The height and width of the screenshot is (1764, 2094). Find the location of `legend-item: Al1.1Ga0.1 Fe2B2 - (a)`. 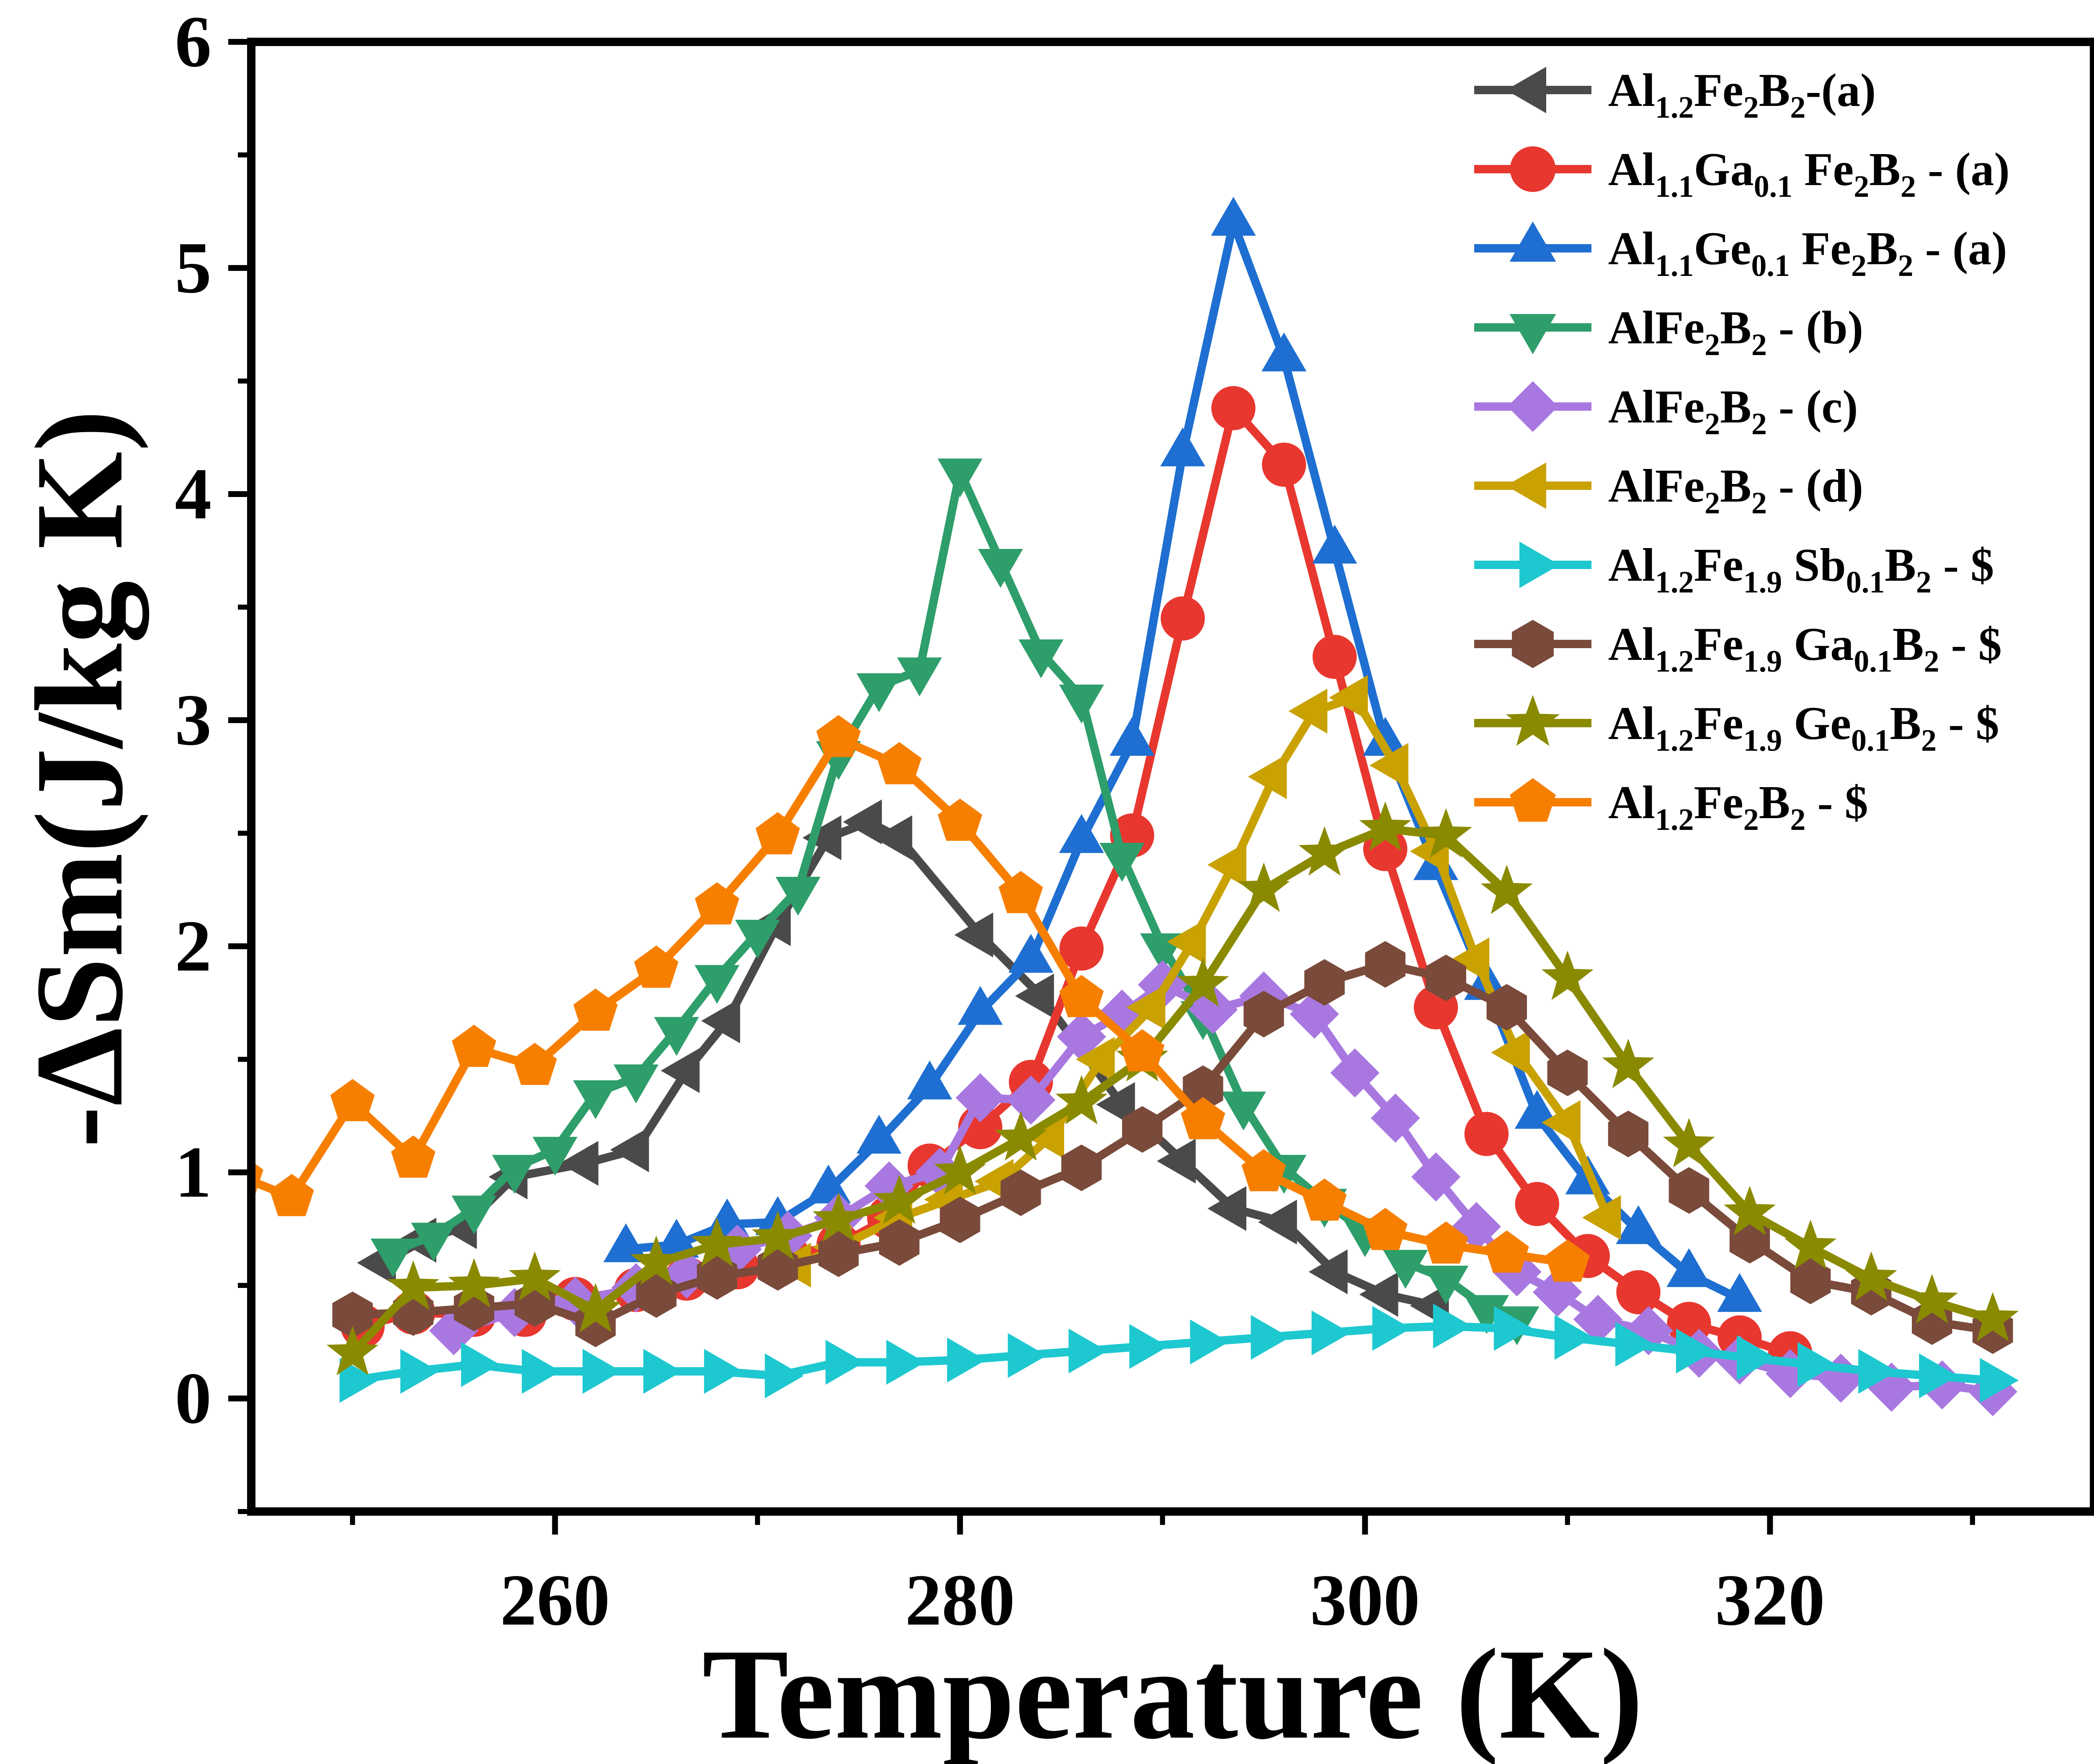

legend-item: Al1.1Ga0.1 Fe2B2 - (a) is located at coordinates (1742, 174).